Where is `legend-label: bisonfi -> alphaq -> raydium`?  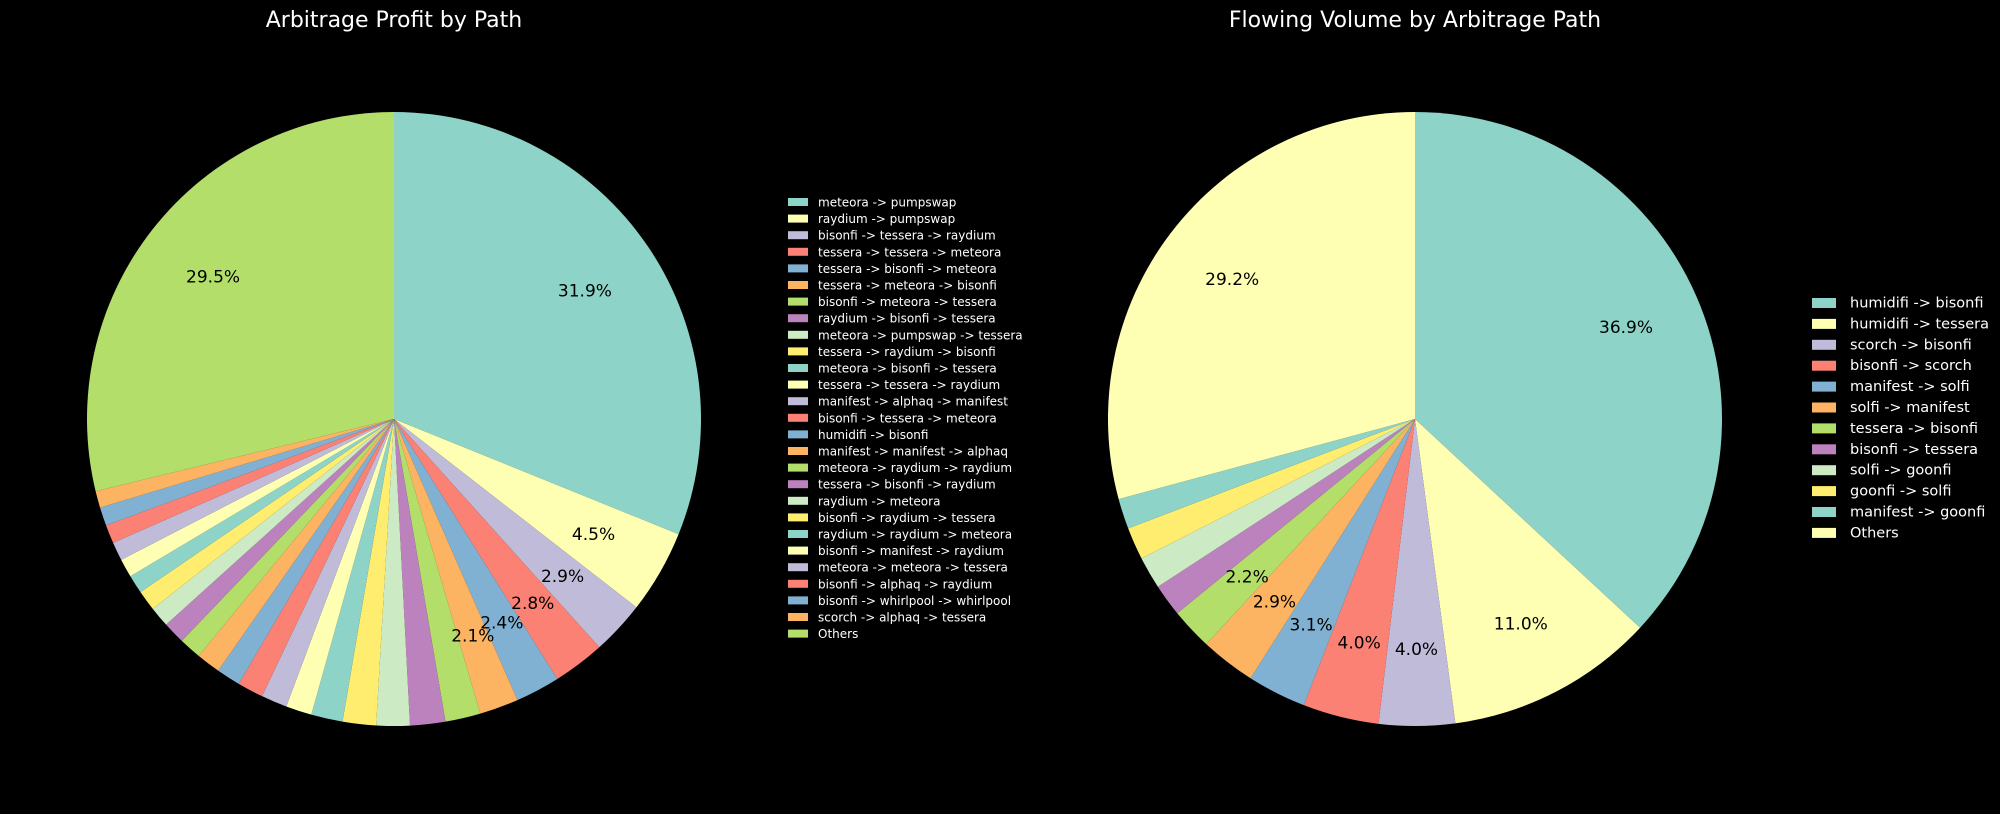
legend-label: bisonfi -> alphaq -> raydium is located at coordinates (905, 584).